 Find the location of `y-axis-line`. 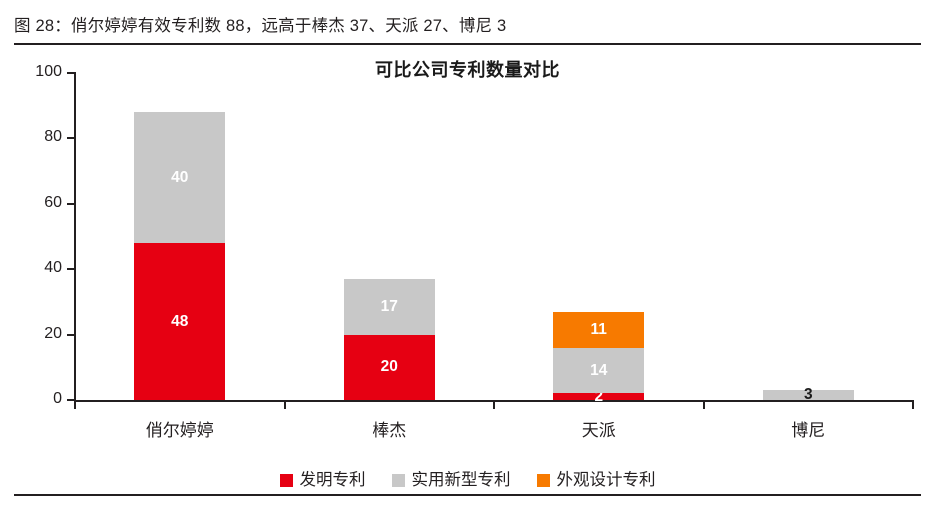

y-axis-line is located at coordinates (75, 236).